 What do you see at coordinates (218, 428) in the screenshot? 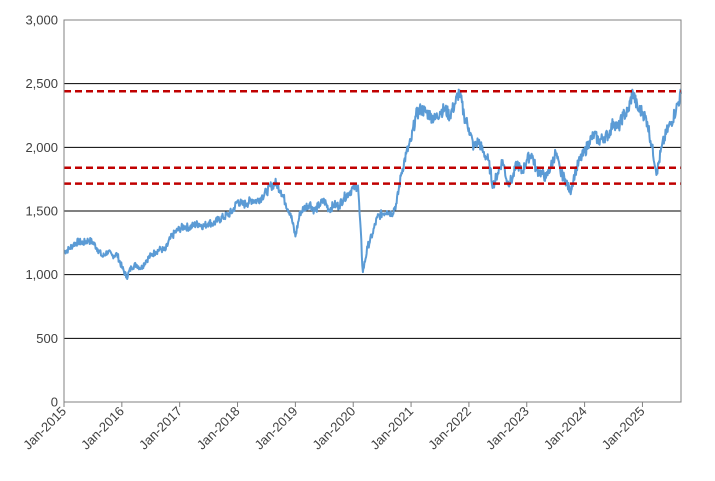
I see `x-tick-label: Jan-2018` at bounding box center [218, 428].